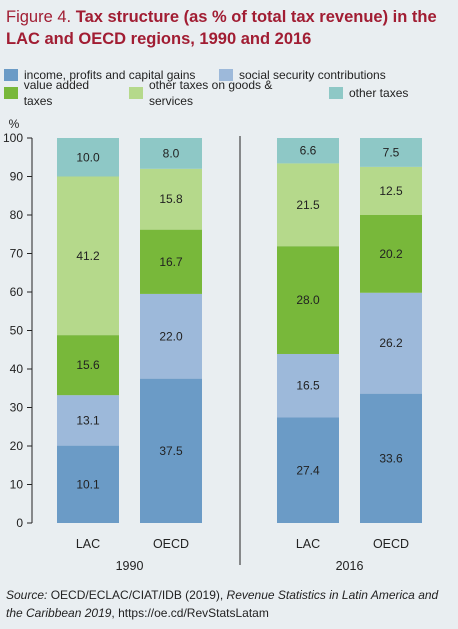 This screenshot has width=458, height=629. Describe the element at coordinates (137, 595) in the screenshot. I see `source-text: OECD/ECLAC/CIAT/IDB (2019),` at that location.